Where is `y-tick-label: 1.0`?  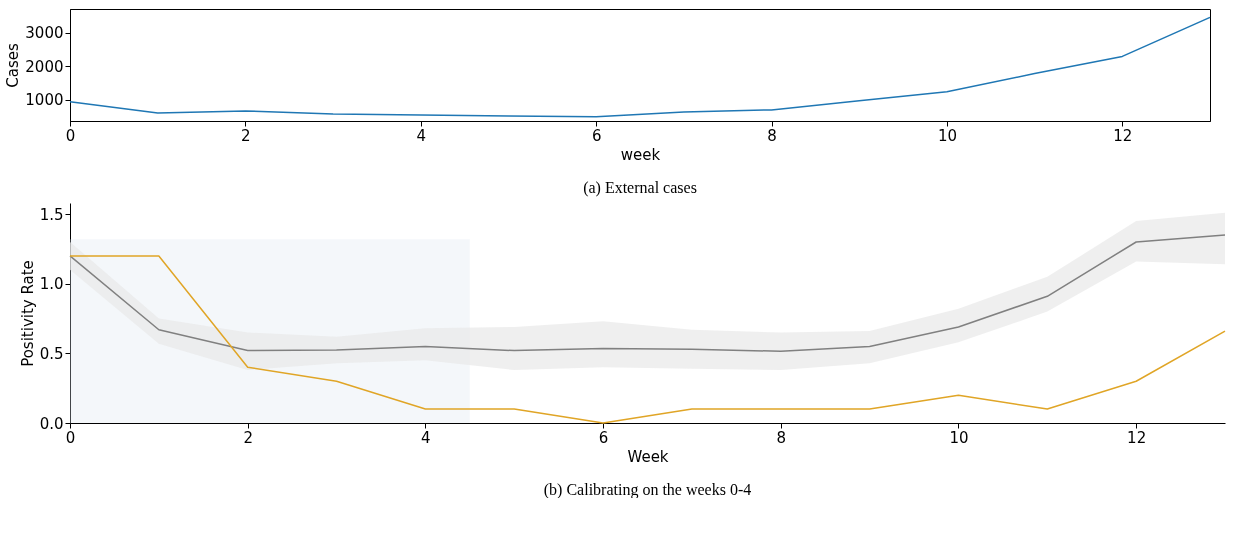
y-tick-label: 1.0 is located at coordinates (51, 284).